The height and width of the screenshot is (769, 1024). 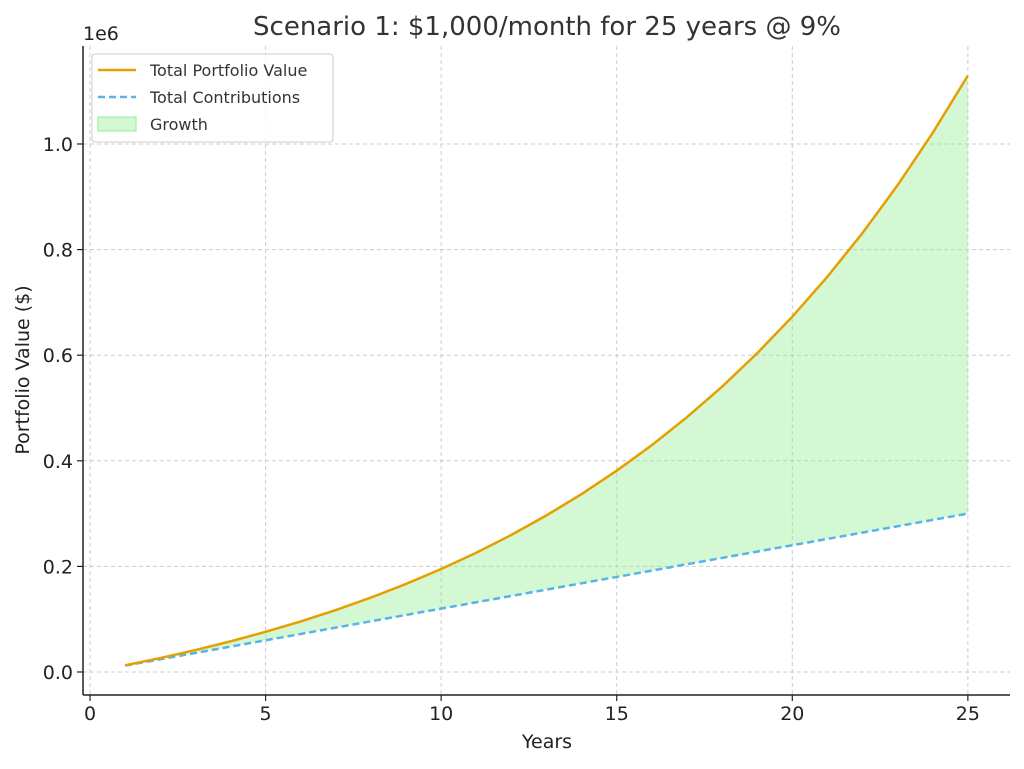 I want to click on x-axis-label: Years, so click(x=546, y=742).